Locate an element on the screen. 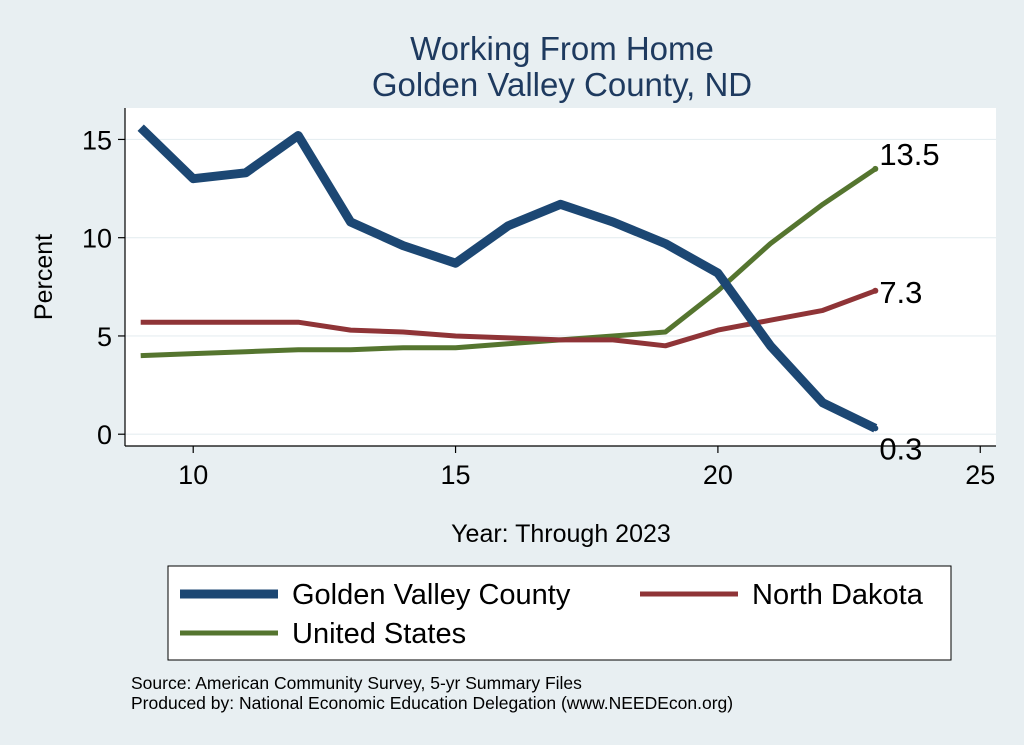  x-tick-label-15: 15 is located at coordinates (456, 475).